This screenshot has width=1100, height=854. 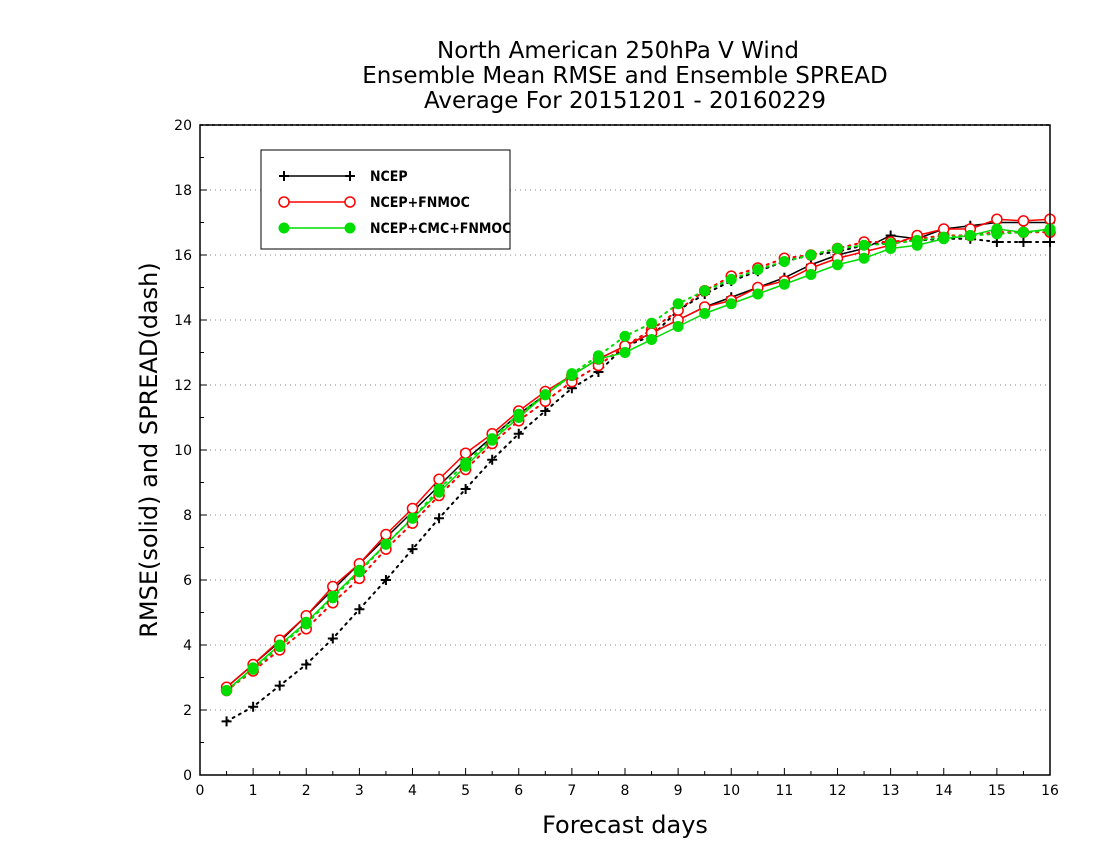 What do you see at coordinates (253, 791) in the screenshot?
I see `x-tick-label: 1` at bounding box center [253, 791].